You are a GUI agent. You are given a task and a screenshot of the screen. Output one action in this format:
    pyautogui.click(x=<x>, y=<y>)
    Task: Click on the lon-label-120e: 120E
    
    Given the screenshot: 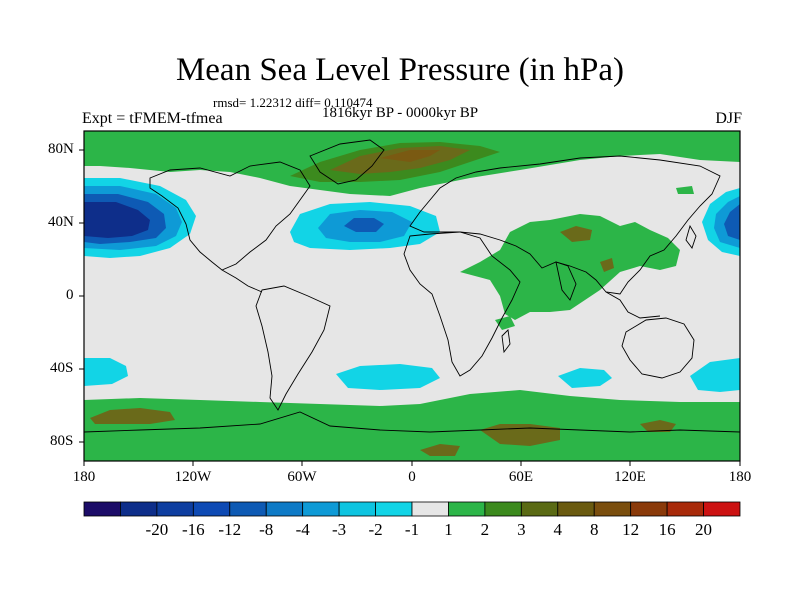 What is the action you would take?
    pyautogui.click(x=630, y=477)
    